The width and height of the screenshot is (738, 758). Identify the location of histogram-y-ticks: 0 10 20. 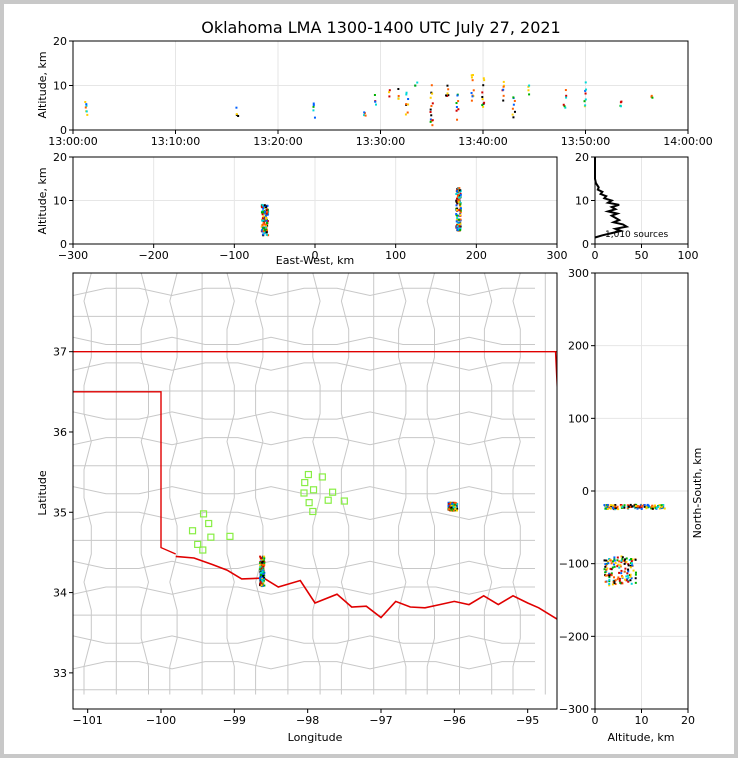
(585, 201).